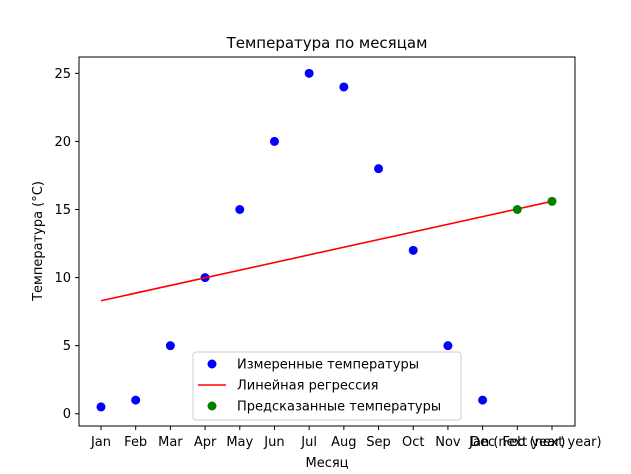  I want to click on x-tick-label: Nov, so click(448, 442).